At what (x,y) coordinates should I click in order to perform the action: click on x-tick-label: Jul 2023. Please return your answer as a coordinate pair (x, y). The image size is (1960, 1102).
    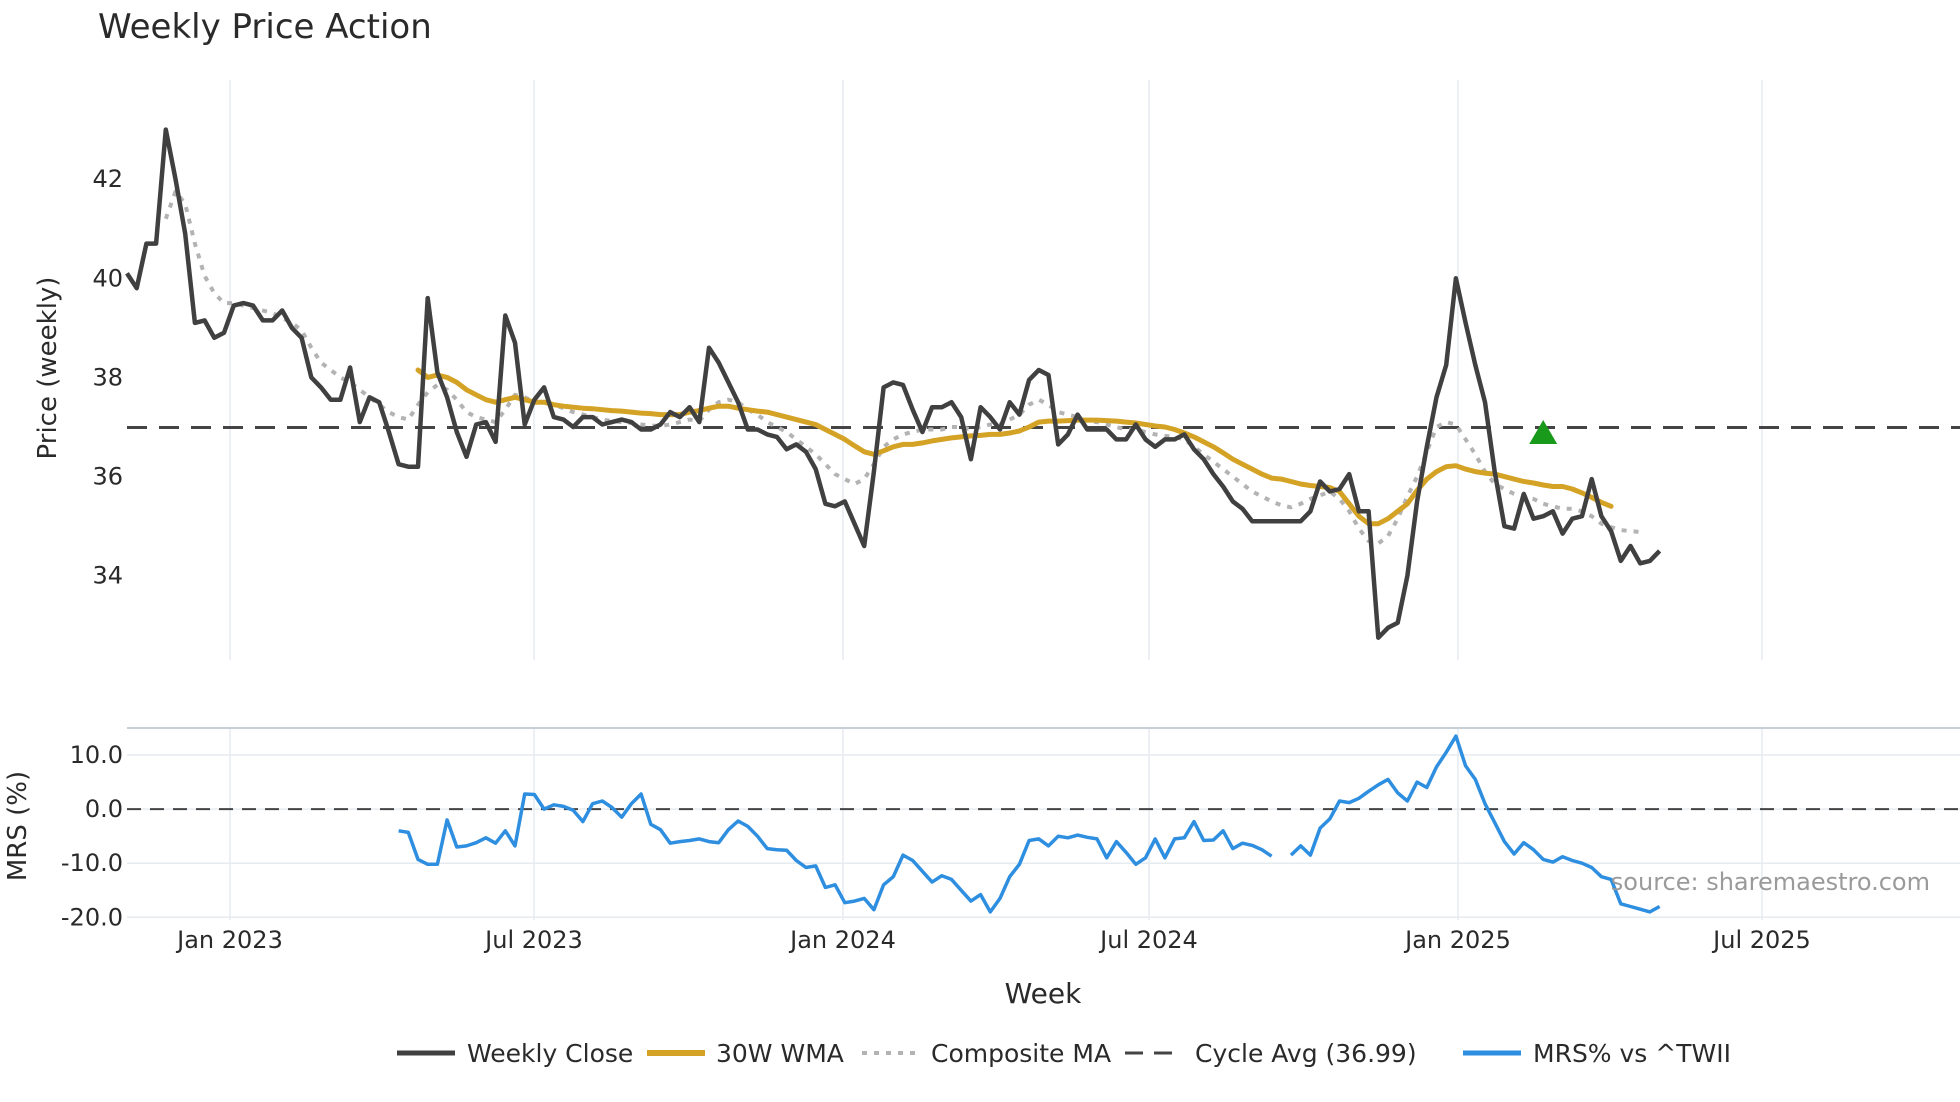
    Looking at the image, I should click on (533, 940).